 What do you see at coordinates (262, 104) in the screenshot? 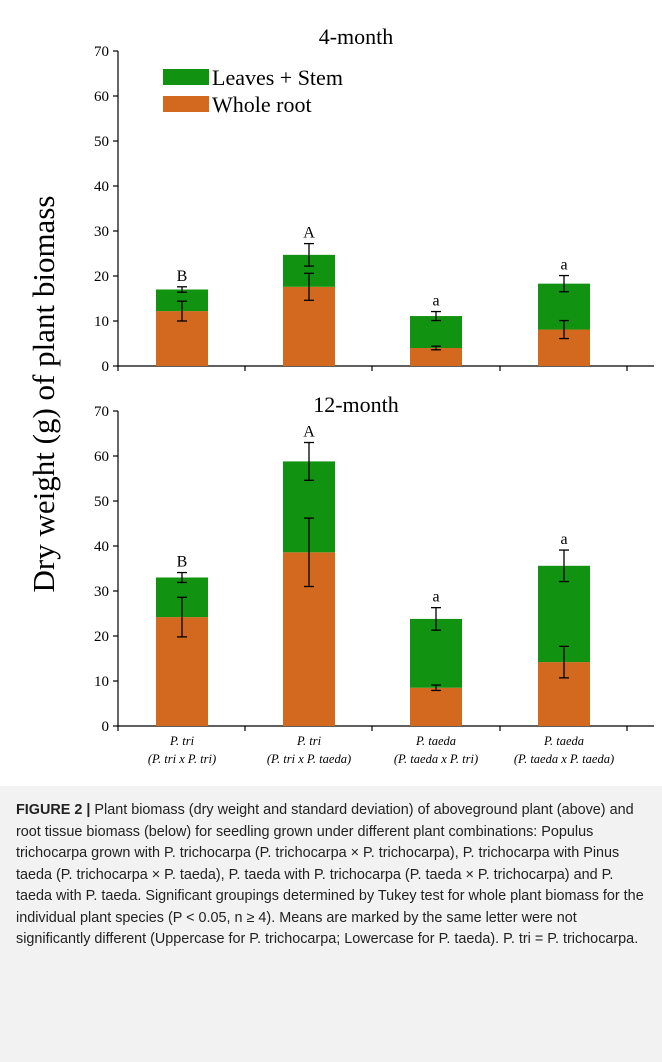
I see `legend-label: Whole root` at bounding box center [262, 104].